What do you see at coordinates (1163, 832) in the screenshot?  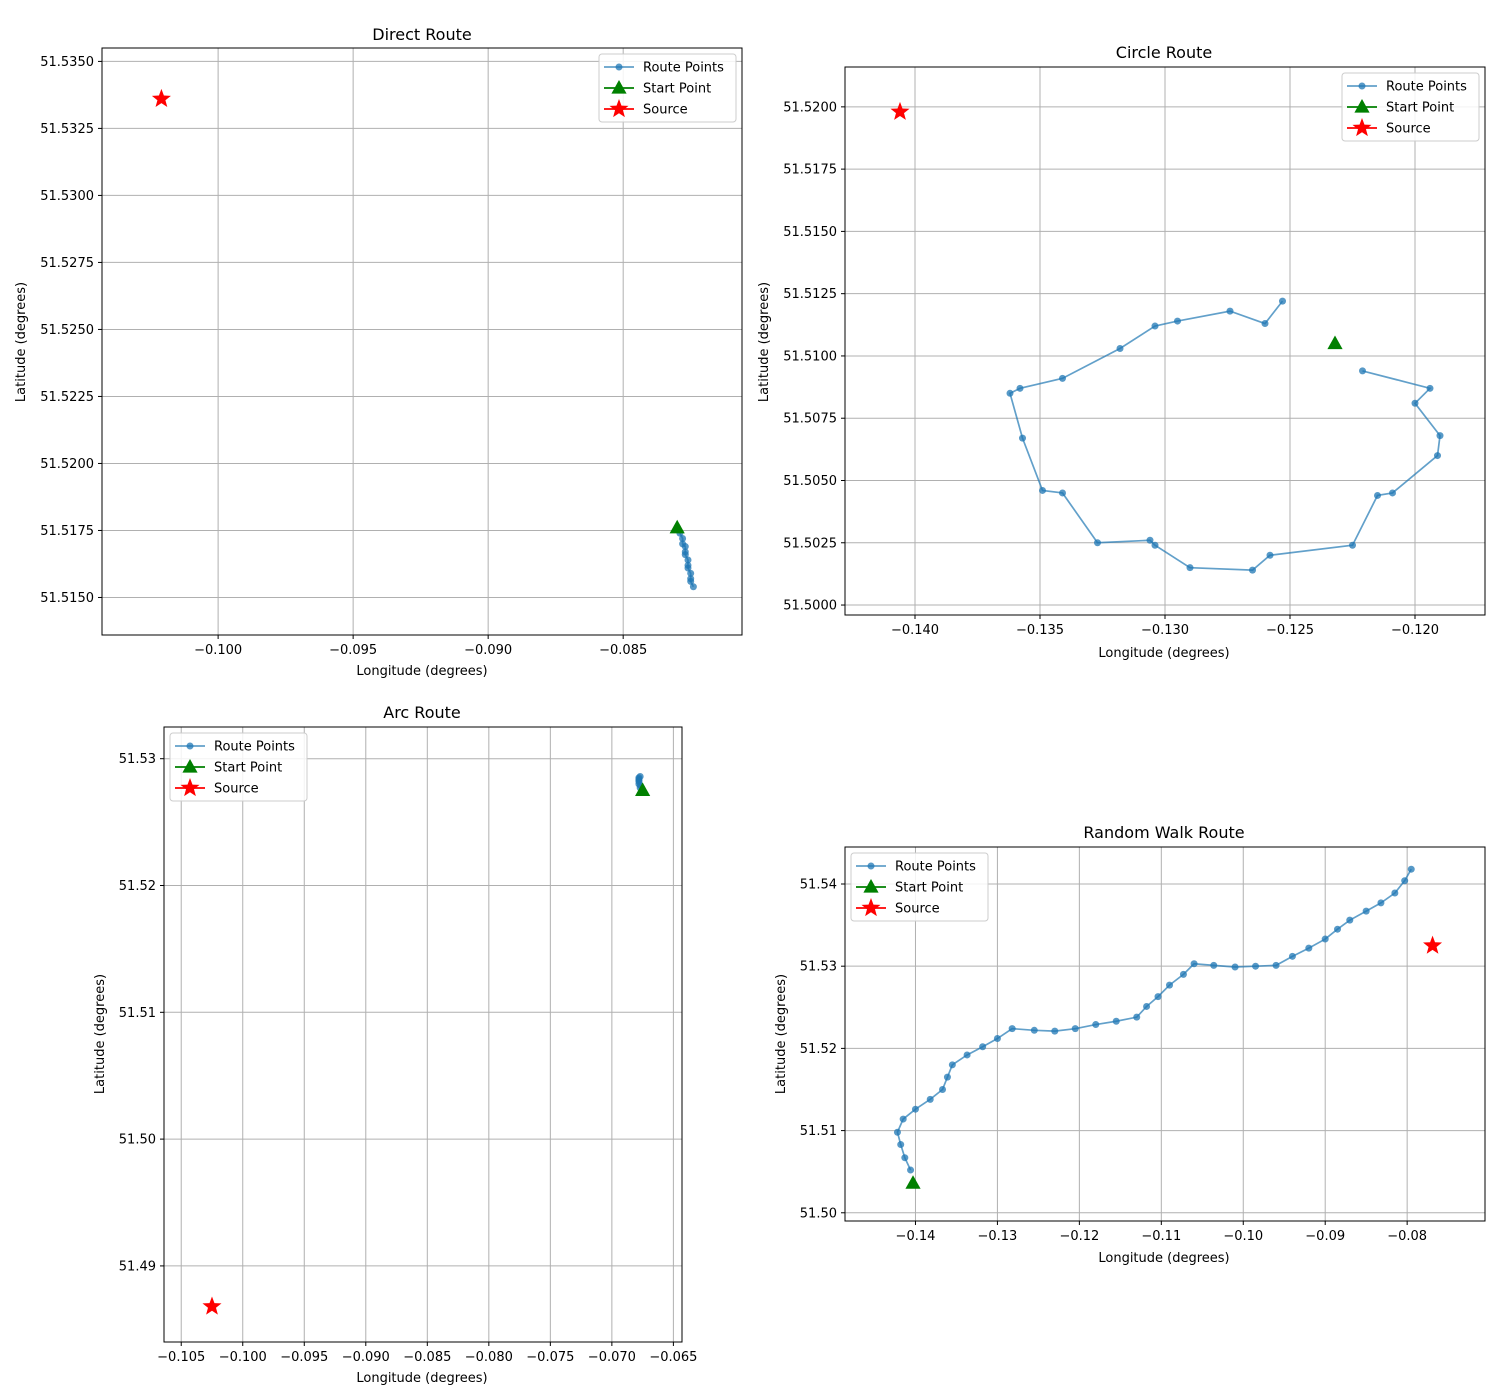 I see `chart-title: Random Walk Route` at bounding box center [1163, 832].